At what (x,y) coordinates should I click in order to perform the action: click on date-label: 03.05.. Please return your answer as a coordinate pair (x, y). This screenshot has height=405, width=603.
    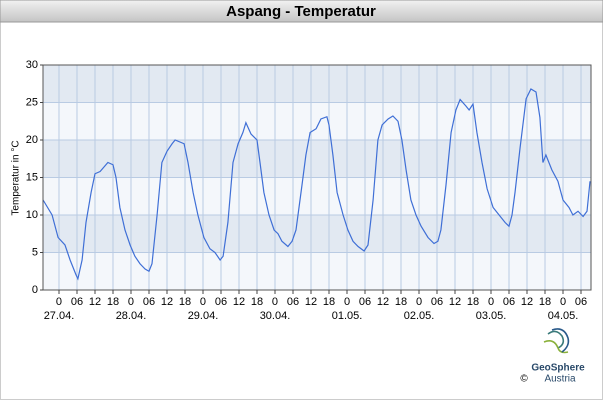
    Looking at the image, I should click on (491, 316).